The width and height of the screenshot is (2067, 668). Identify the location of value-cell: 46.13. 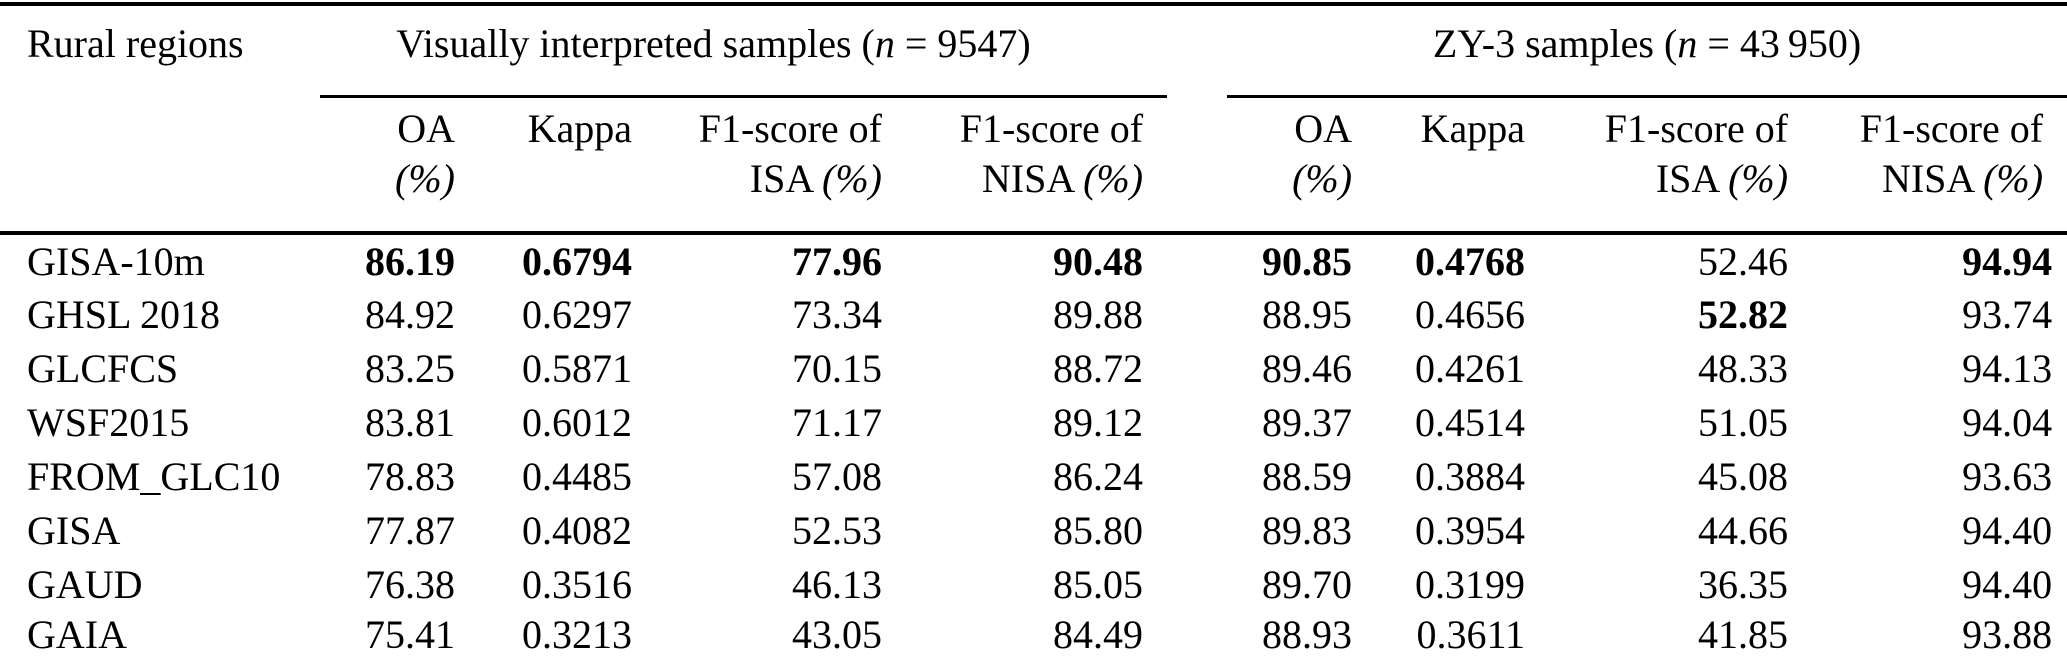
(837, 584).